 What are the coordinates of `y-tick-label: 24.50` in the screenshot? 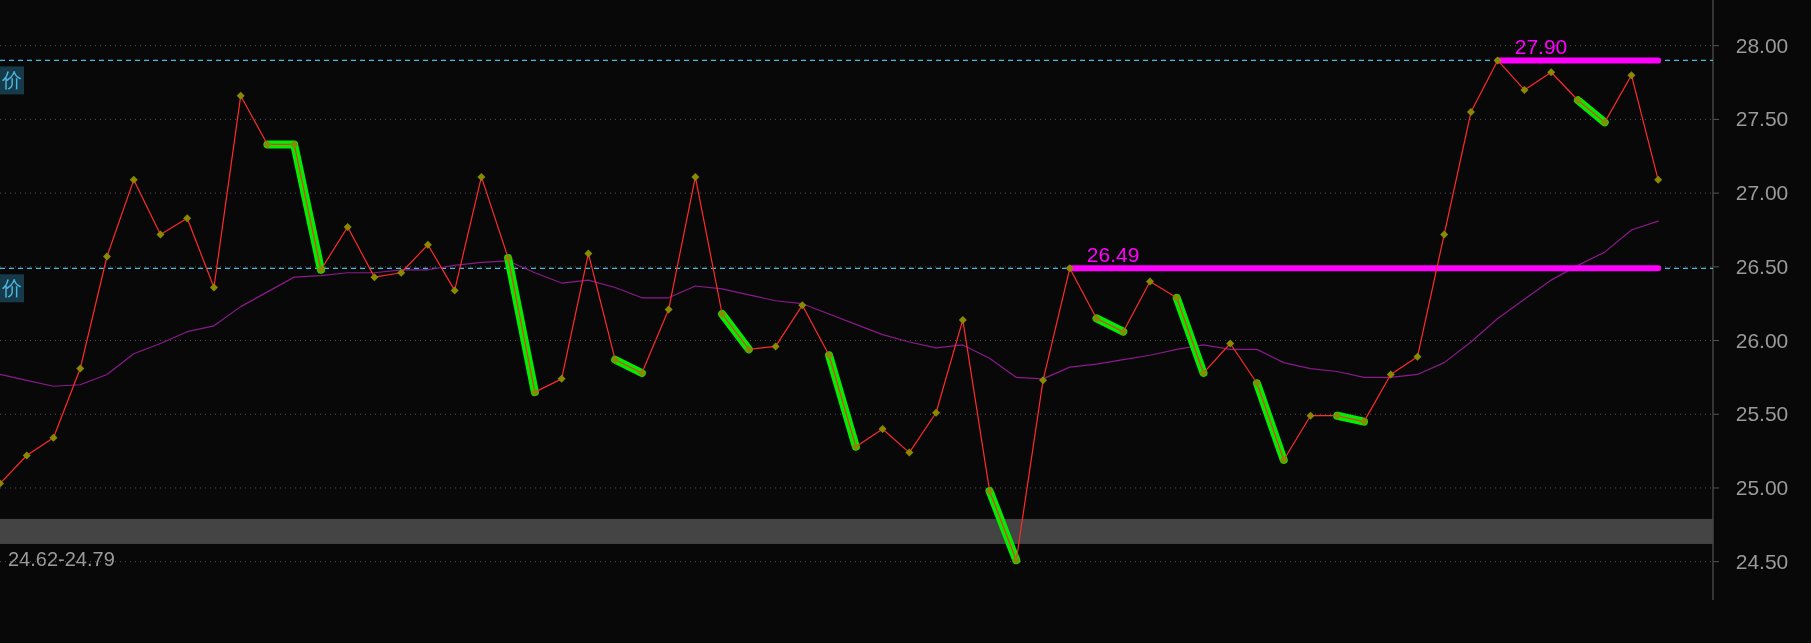 It's located at (1762, 561).